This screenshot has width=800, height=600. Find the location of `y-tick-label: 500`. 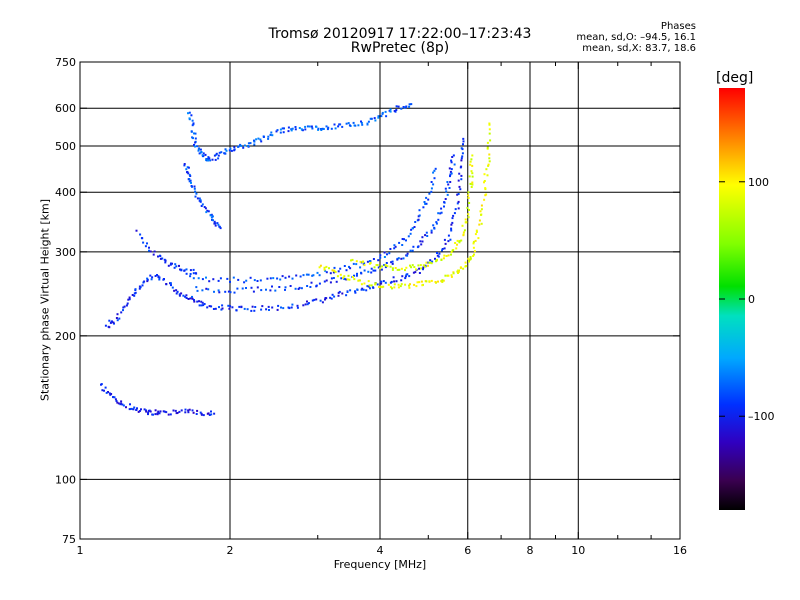

y-tick-label: 500 is located at coordinates (65, 146).